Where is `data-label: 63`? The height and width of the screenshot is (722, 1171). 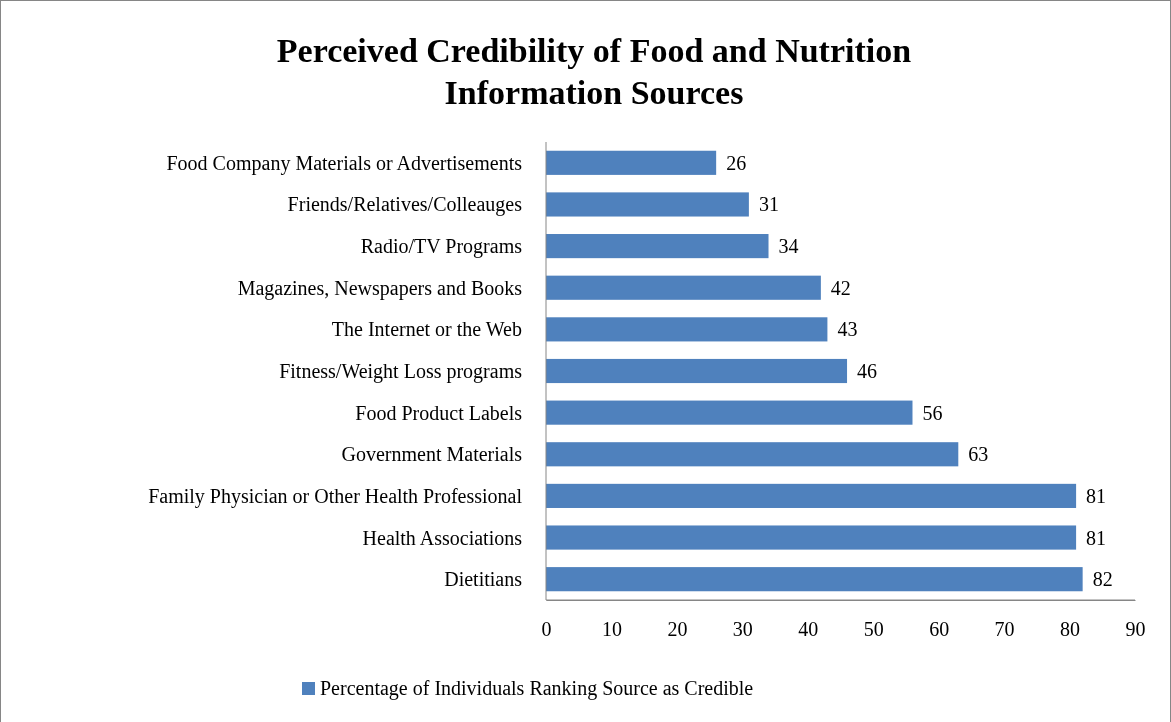
data-label: 63 is located at coordinates (978, 454).